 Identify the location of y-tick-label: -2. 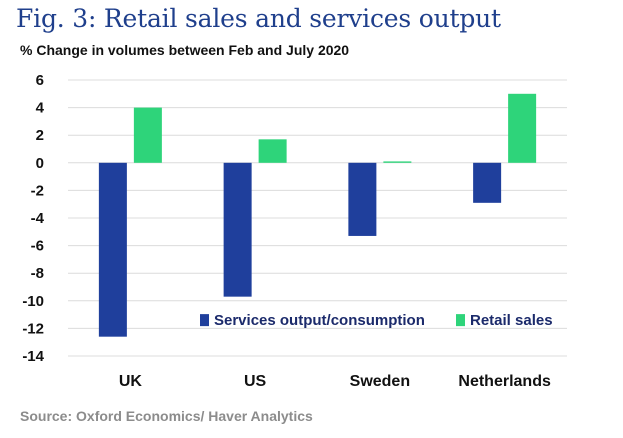
(37, 190).